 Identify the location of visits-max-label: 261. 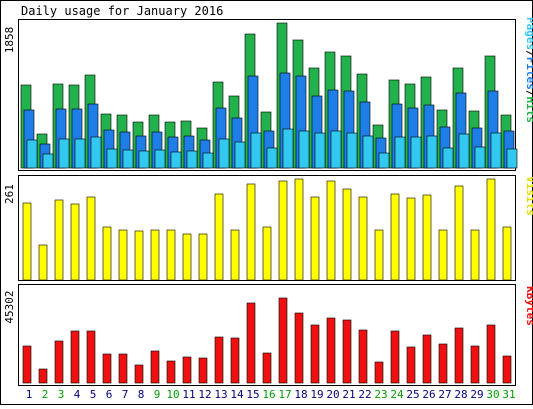
(9, 194).